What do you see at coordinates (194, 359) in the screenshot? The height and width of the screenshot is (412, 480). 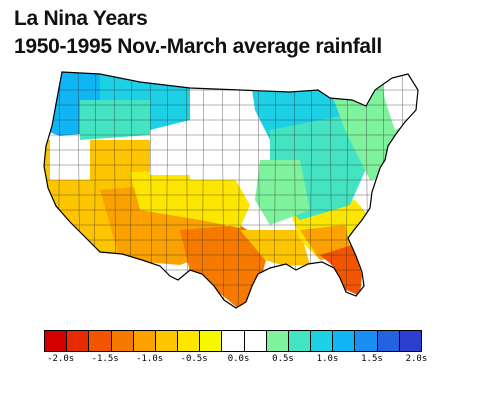 I see `legend-tick-label: -0.5s` at bounding box center [194, 359].